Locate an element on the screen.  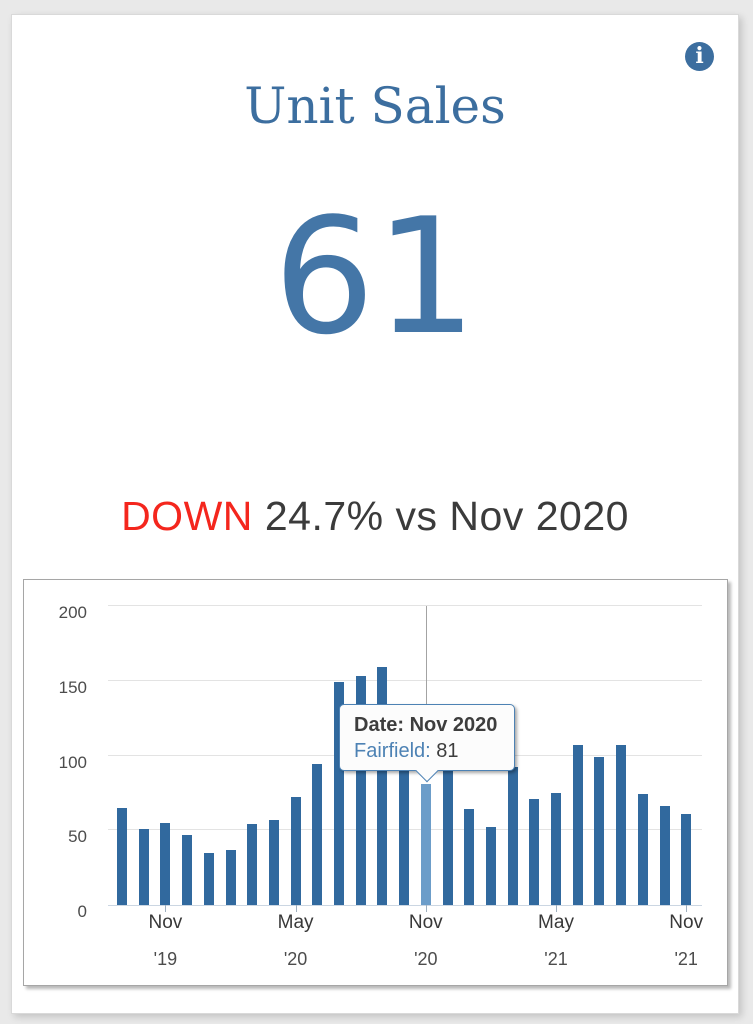
bar-may-2020 is located at coordinates (295, 851).